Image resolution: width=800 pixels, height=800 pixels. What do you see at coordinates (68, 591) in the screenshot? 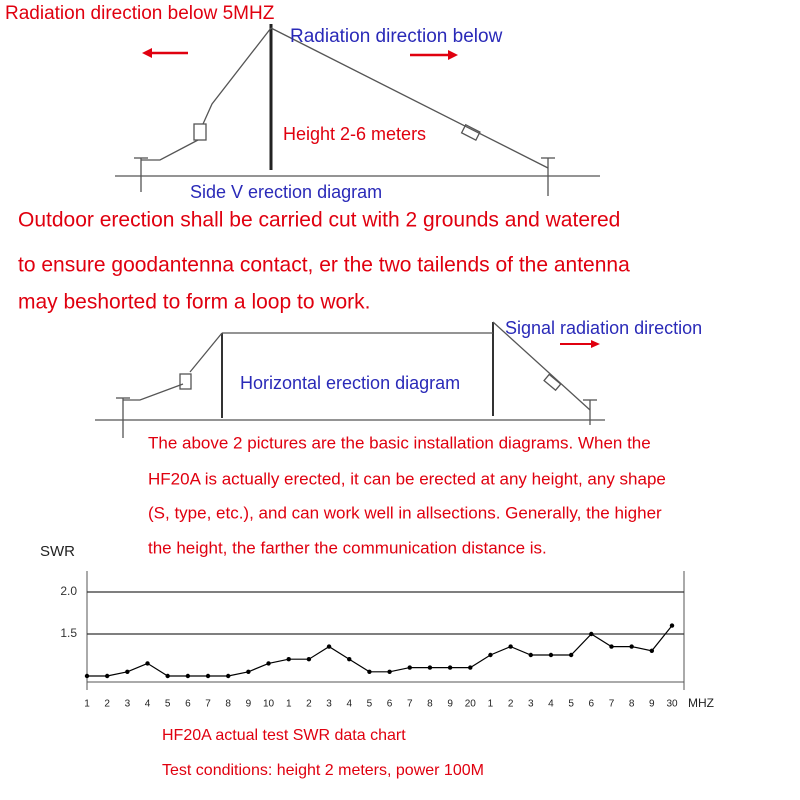
I see `y-tick-label: 2.0` at bounding box center [68, 591].